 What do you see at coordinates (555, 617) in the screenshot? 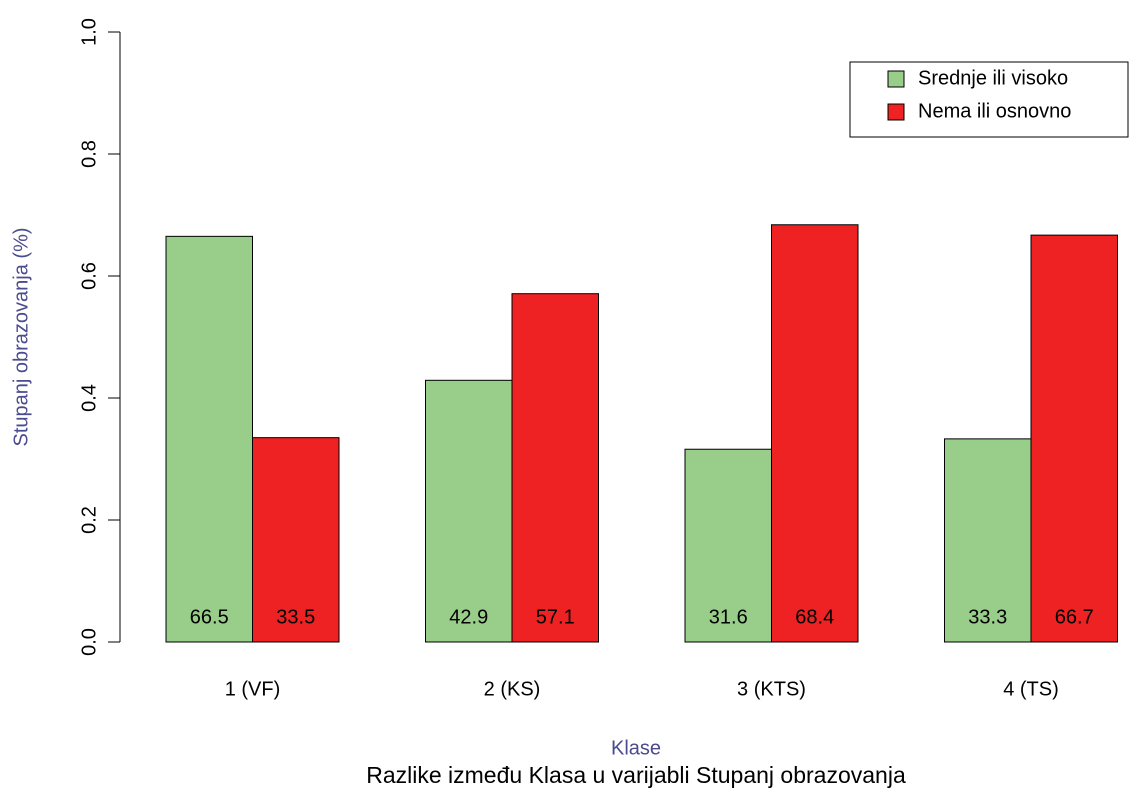
I see `value-label: 57.1` at bounding box center [555, 617].